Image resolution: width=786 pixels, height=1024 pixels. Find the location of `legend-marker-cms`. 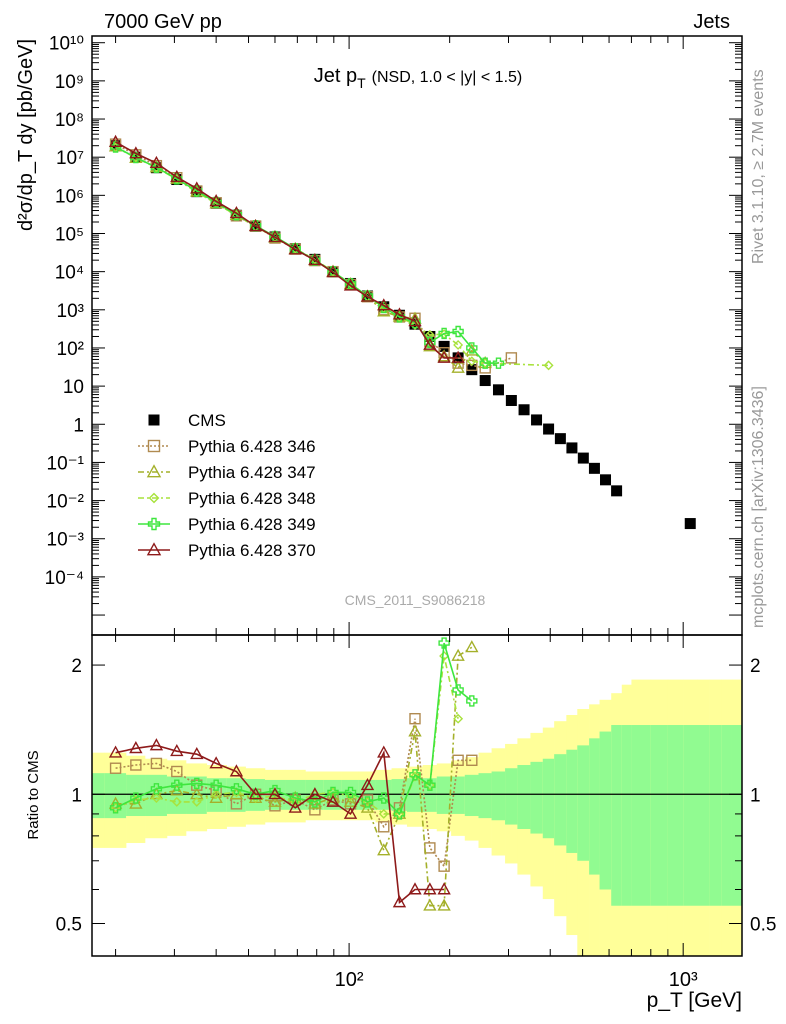

legend-marker-cms is located at coordinates (154, 420).